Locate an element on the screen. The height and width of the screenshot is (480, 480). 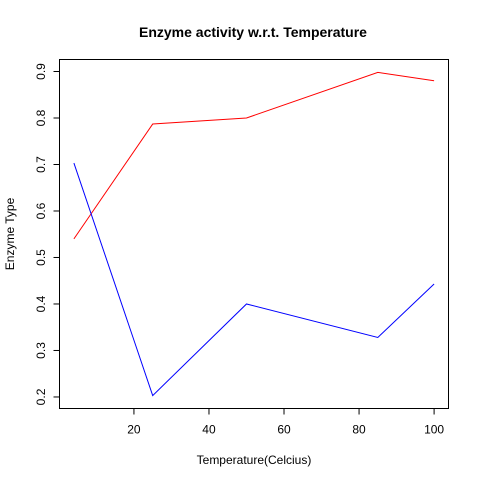
y-tick-label: 0.7 is located at coordinates (41, 164).